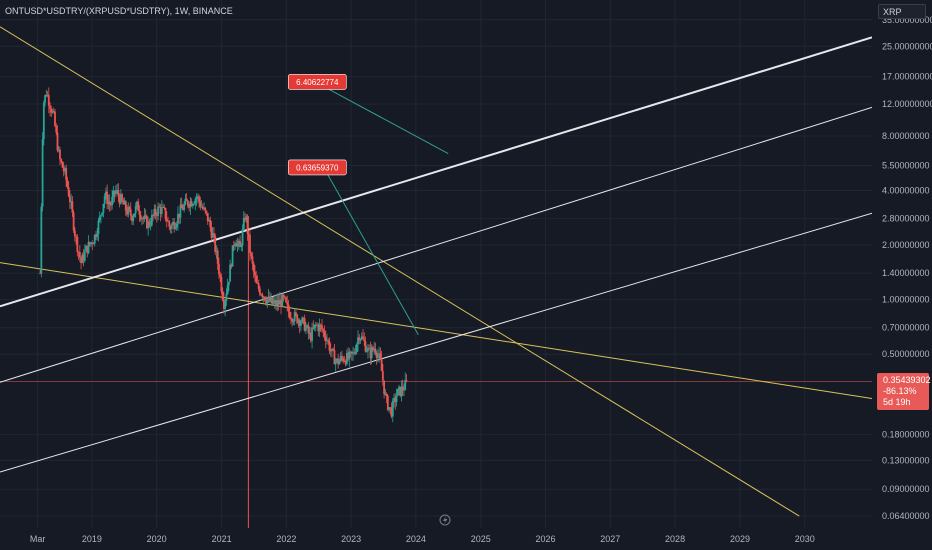  Describe the element at coordinates (38, 539) in the screenshot. I see `x-tick-label: Mar` at that location.